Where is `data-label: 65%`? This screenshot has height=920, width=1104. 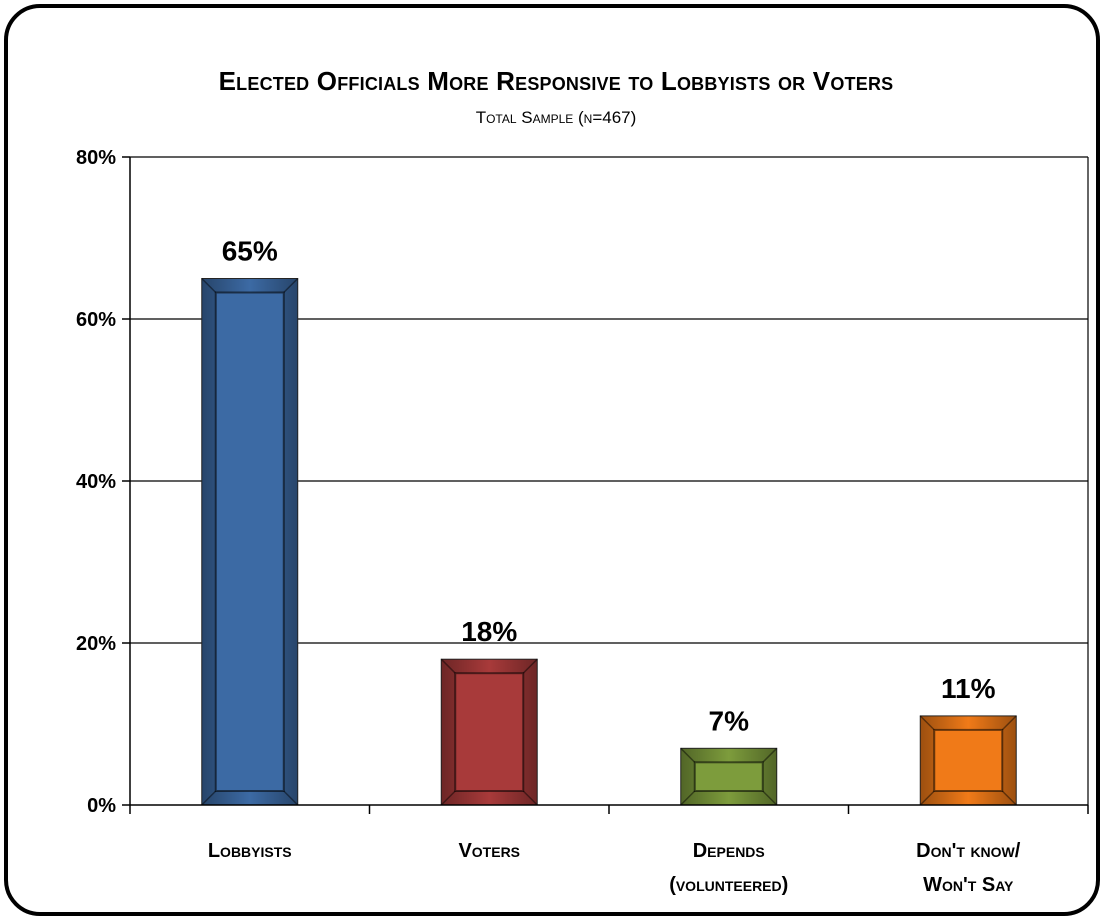 data-label: 65% is located at coordinates (250, 251).